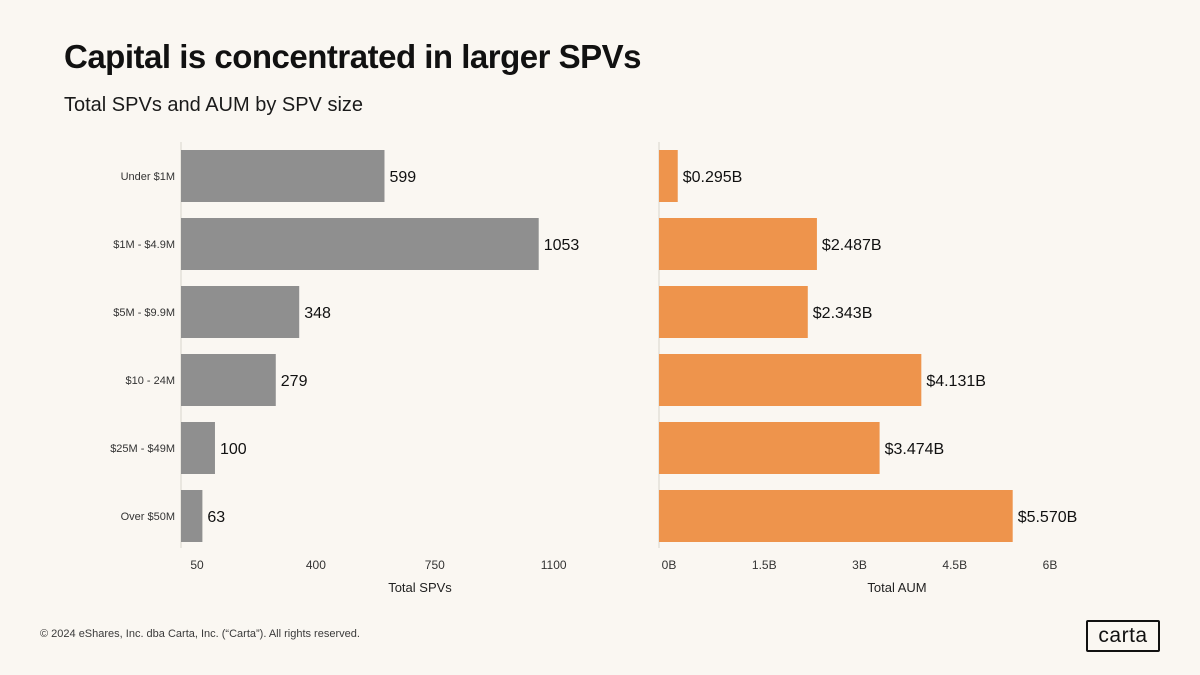  Describe the element at coordinates (197, 565) in the screenshot. I see `spv-tick-label-0: 50` at that location.